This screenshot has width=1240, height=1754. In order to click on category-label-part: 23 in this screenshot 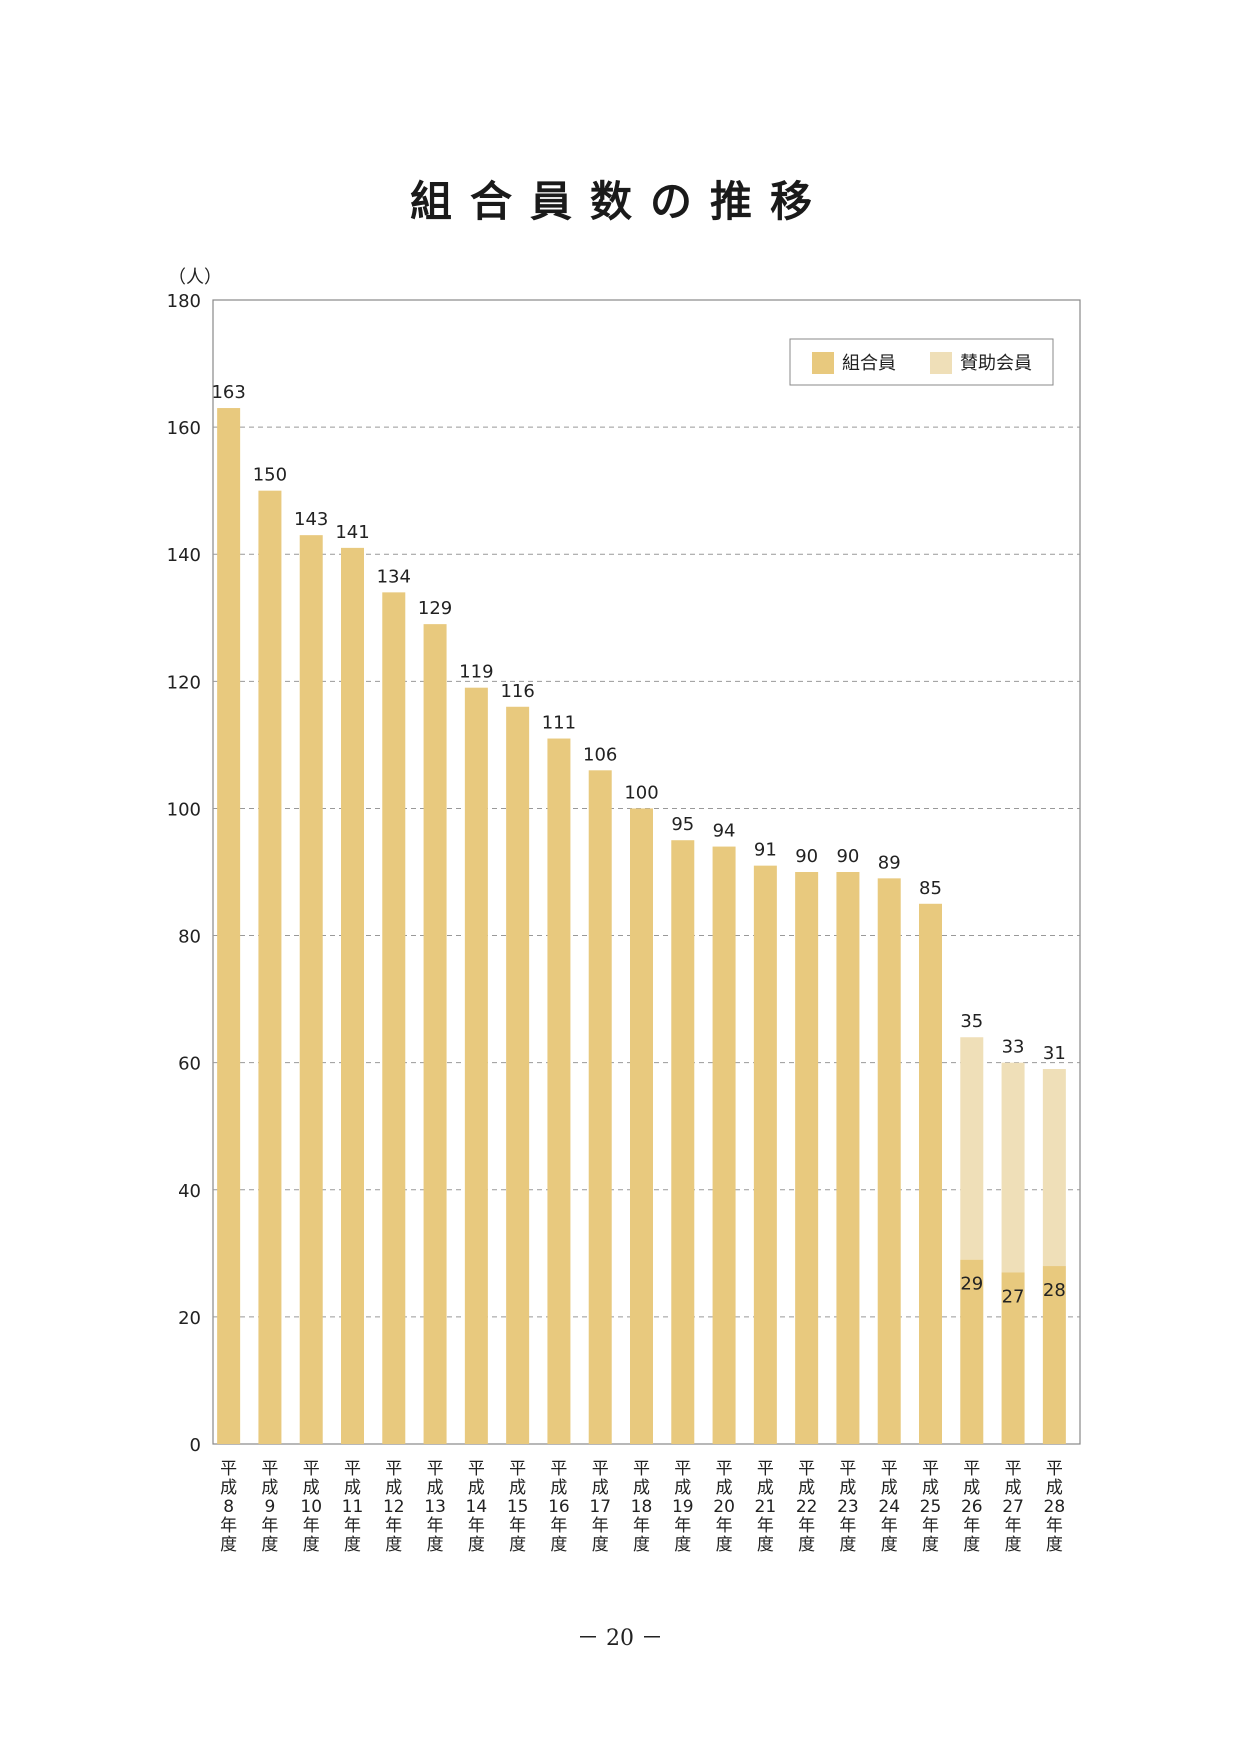, I will do `click(848, 1507)`.